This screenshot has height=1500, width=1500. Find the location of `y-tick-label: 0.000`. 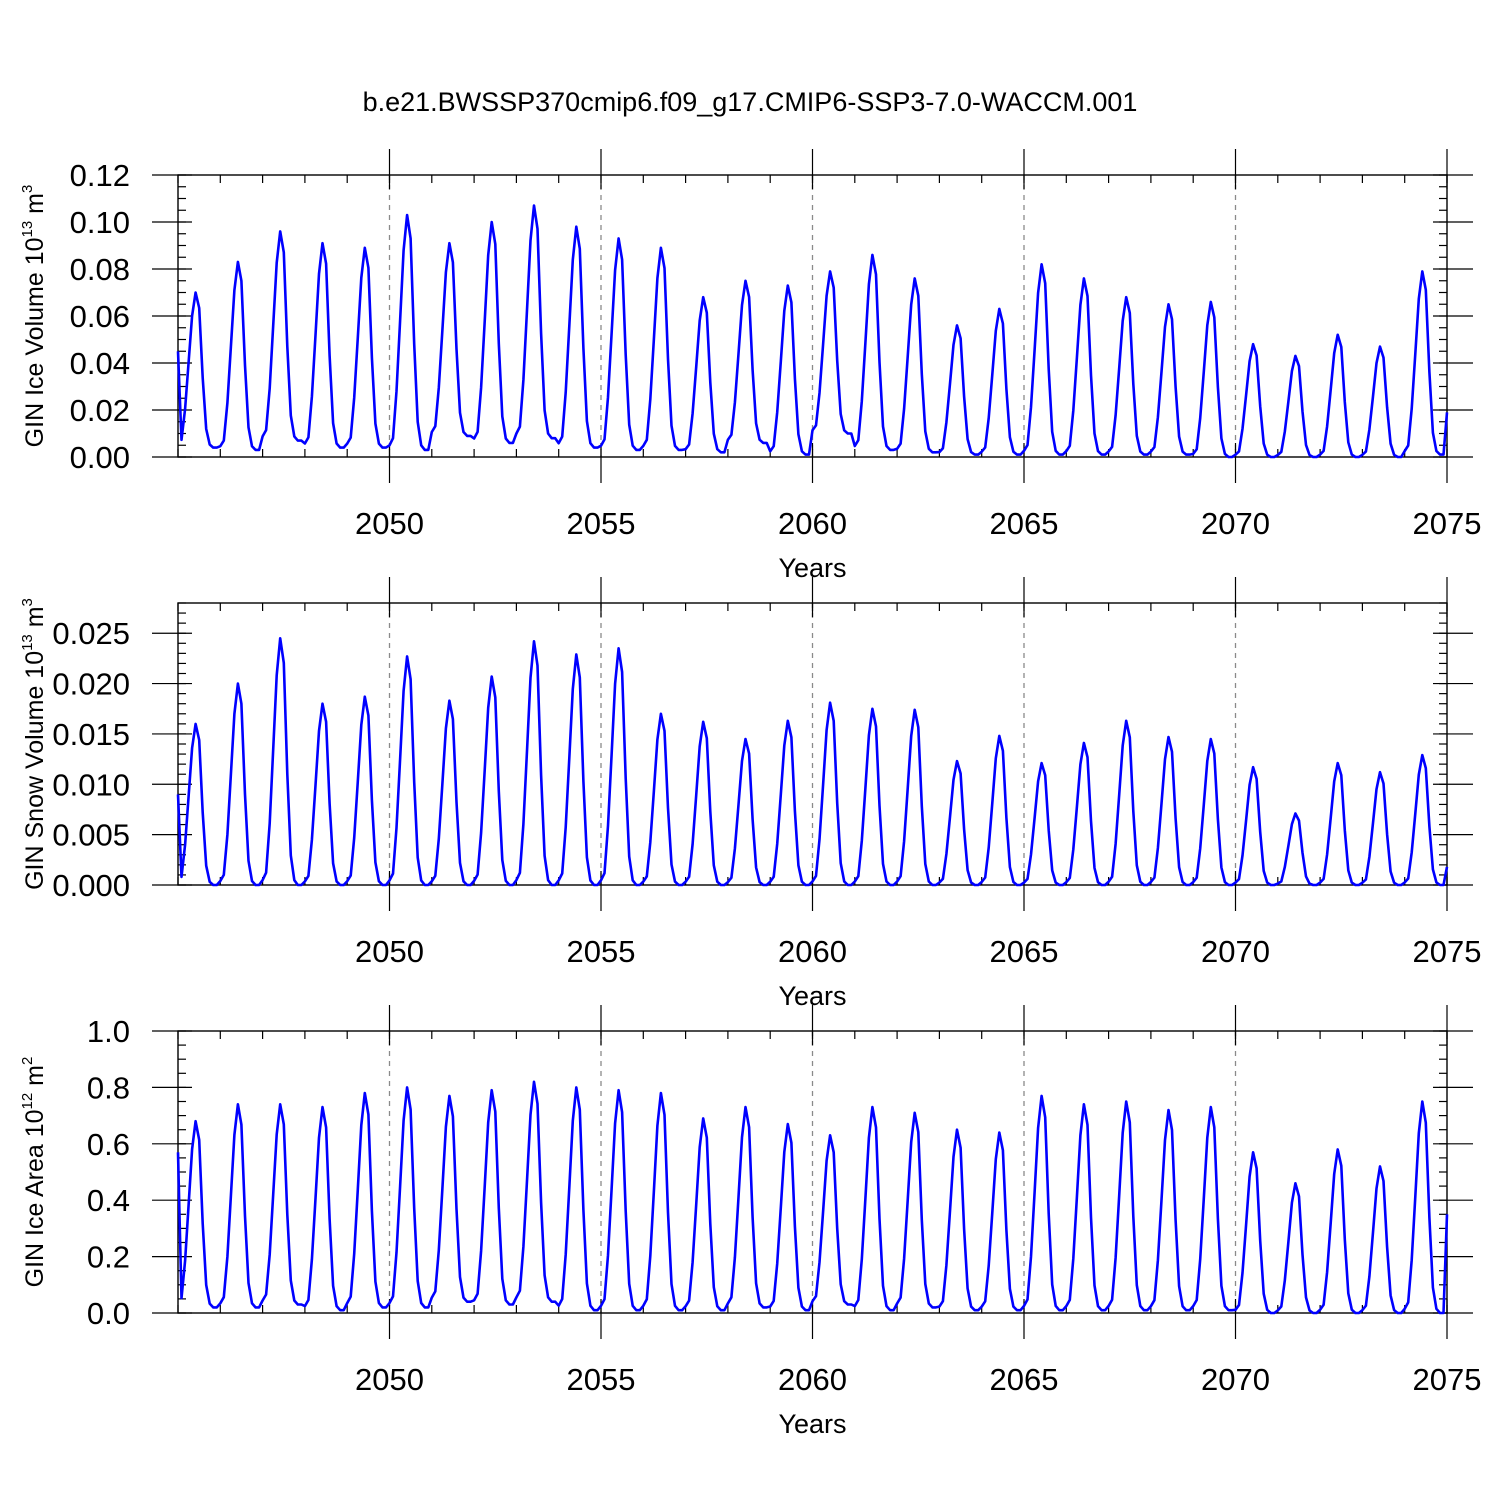

y-tick-label: 0.000 is located at coordinates (91, 885).